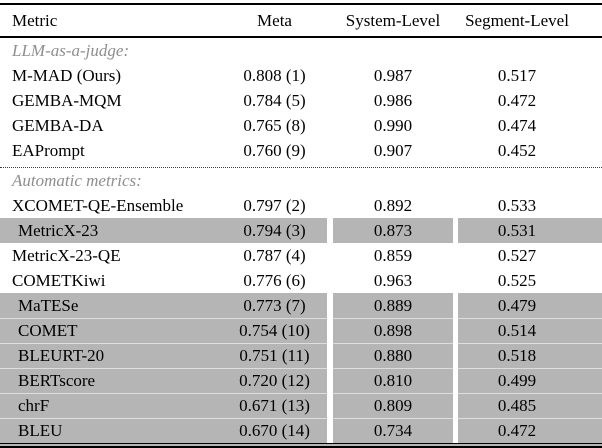 Image resolution: width=602 pixels, height=448 pixels. What do you see at coordinates (48, 150) in the screenshot?
I see `metric-cell: EAPrompt` at bounding box center [48, 150].